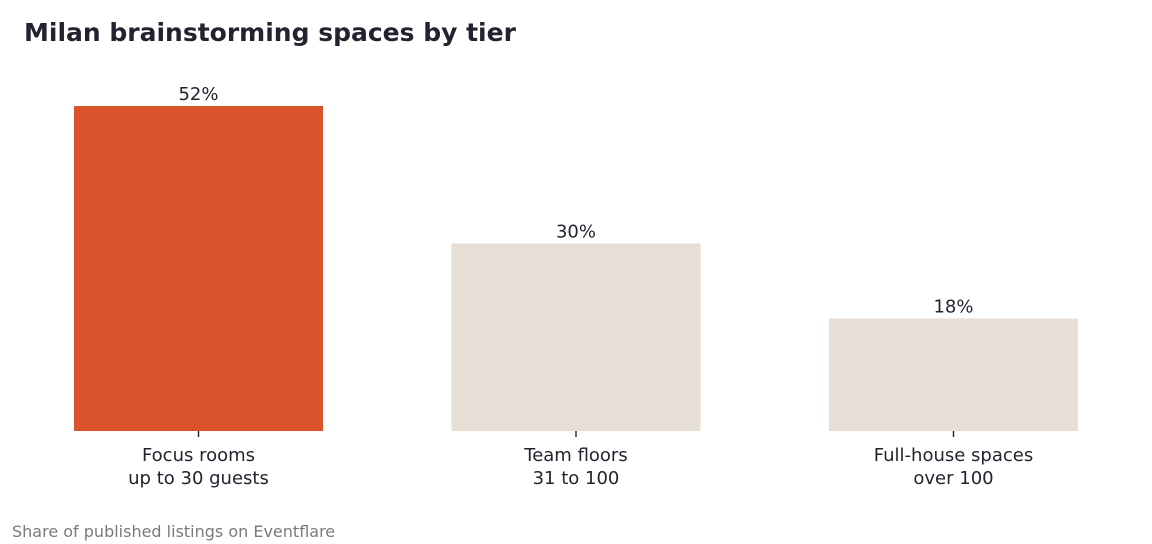 Image resolution: width=1152 pixels, height=544 pixels. What do you see at coordinates (953, 467) in the screenshot?
I see `x-tick-label: Full-house spaces over 100` at bounding box center [953, 467].